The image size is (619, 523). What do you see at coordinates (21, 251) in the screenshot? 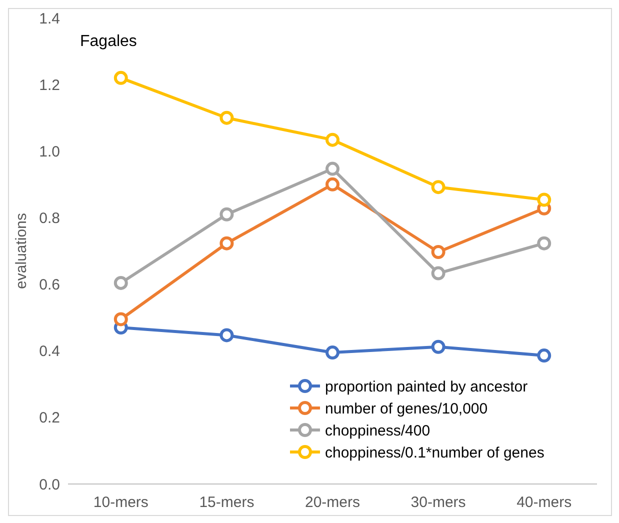
I see `y-axis-title: evaluations` at bounding box center [21, 251].